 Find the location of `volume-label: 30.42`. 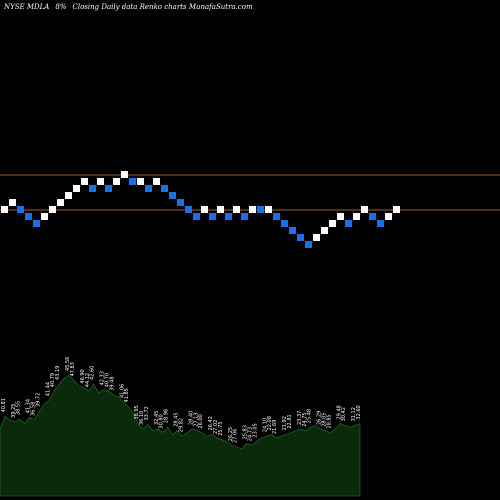

volume-label: 30.42 is located at coordinates (344, 414).